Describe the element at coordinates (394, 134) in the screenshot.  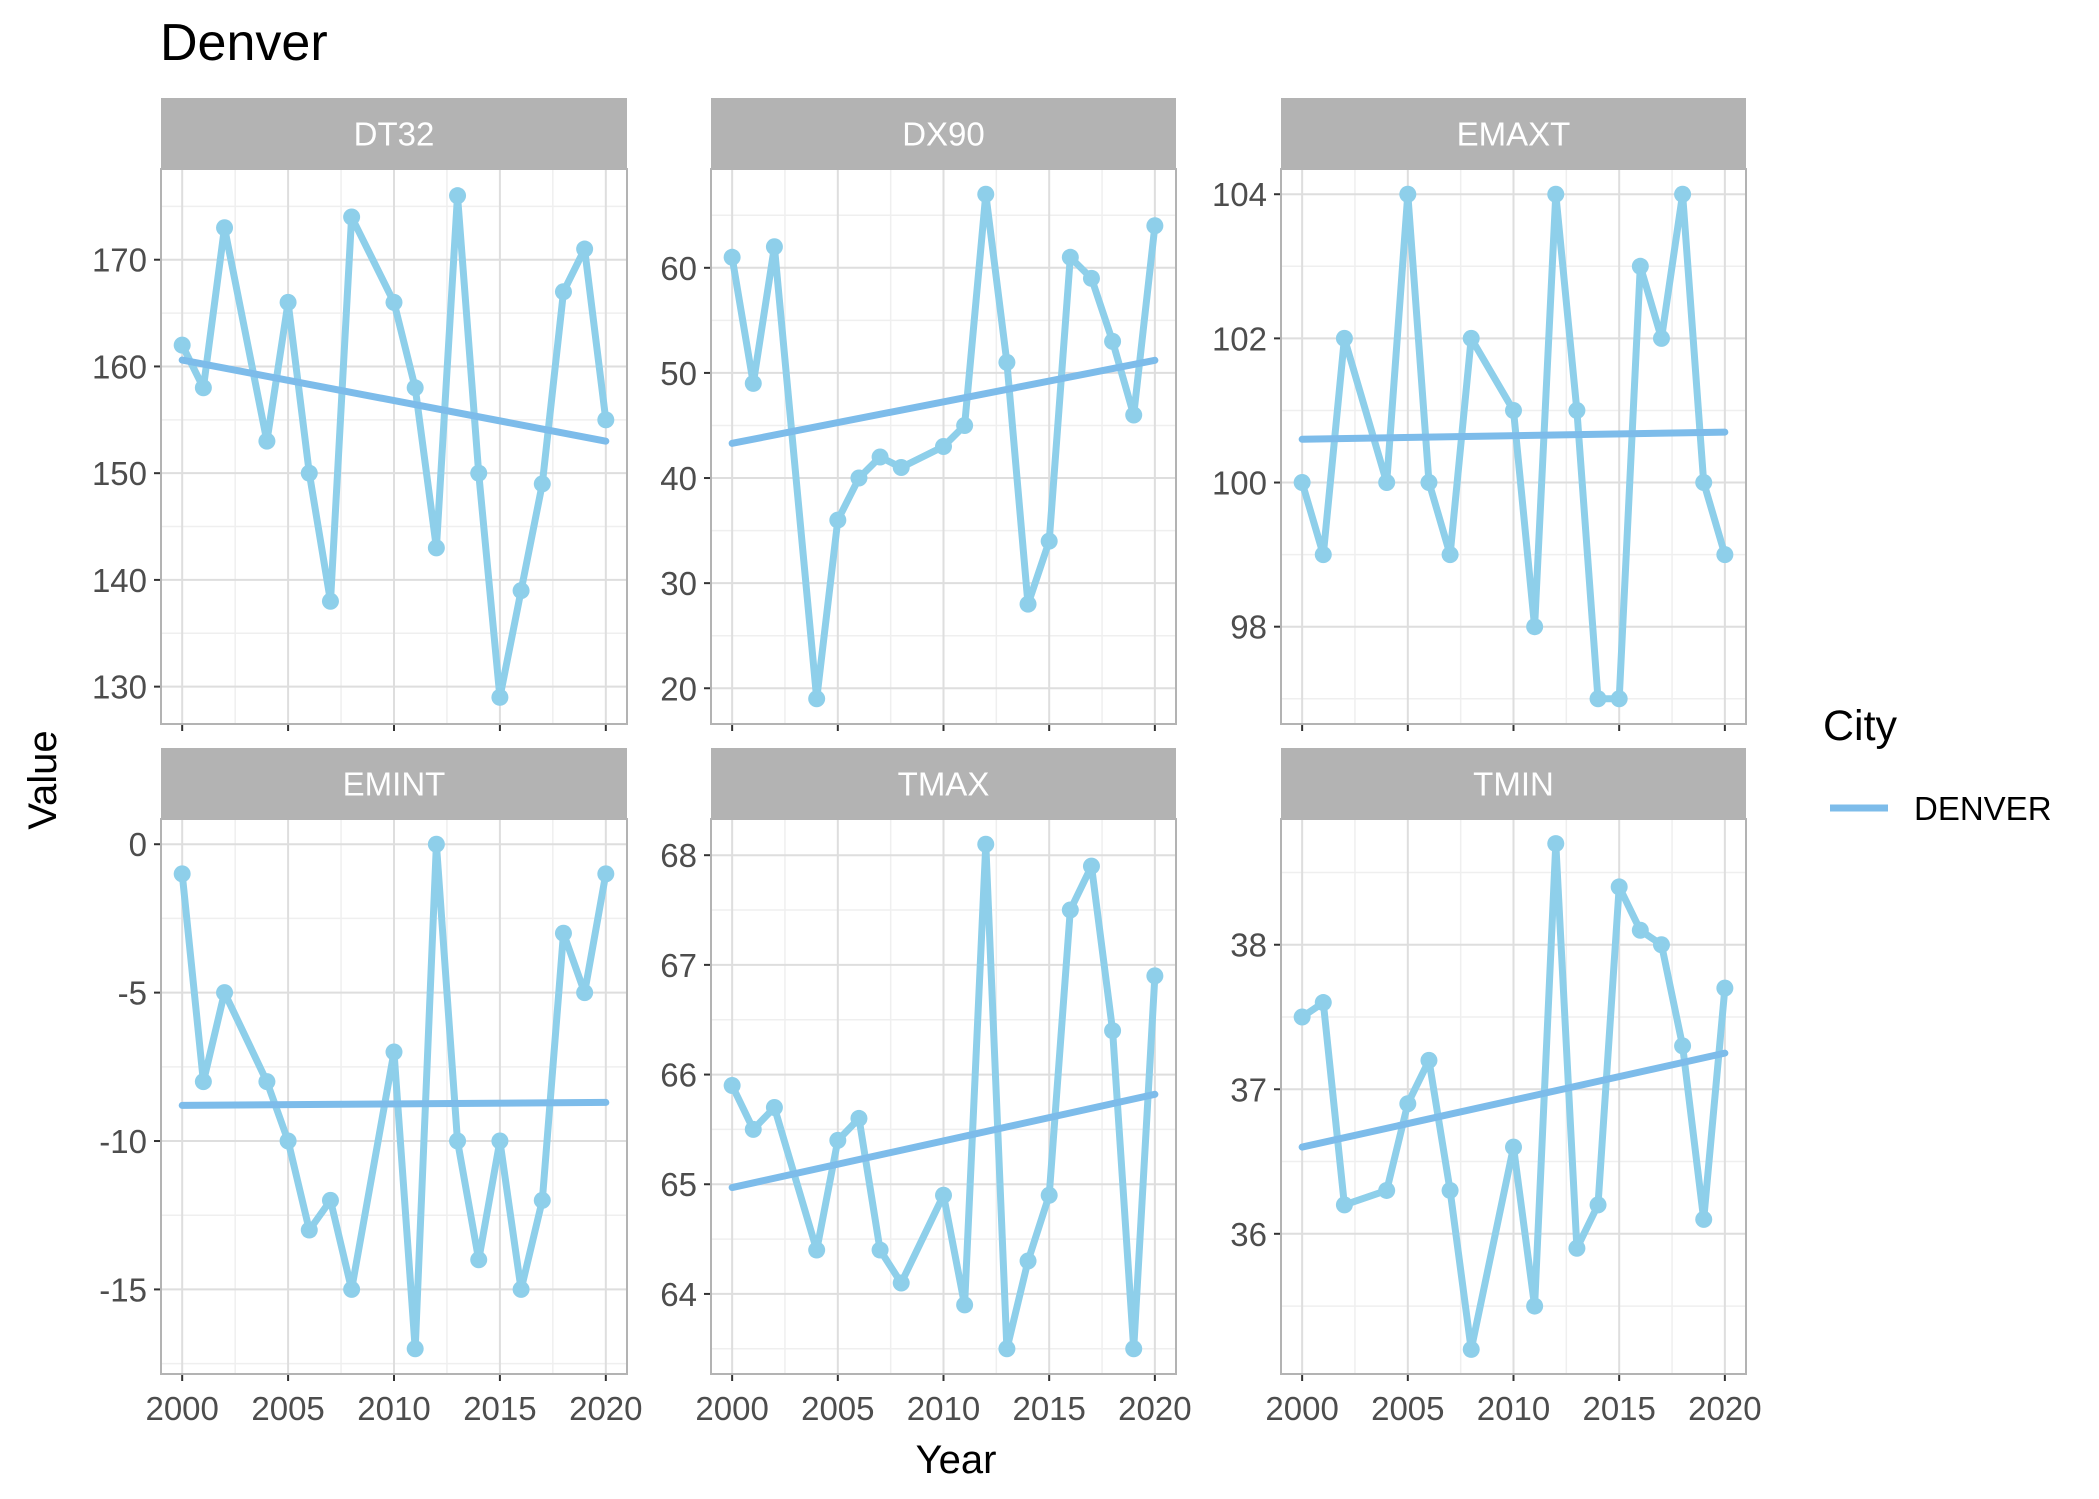
I see `strip-label-dt32: DT32` at that location.